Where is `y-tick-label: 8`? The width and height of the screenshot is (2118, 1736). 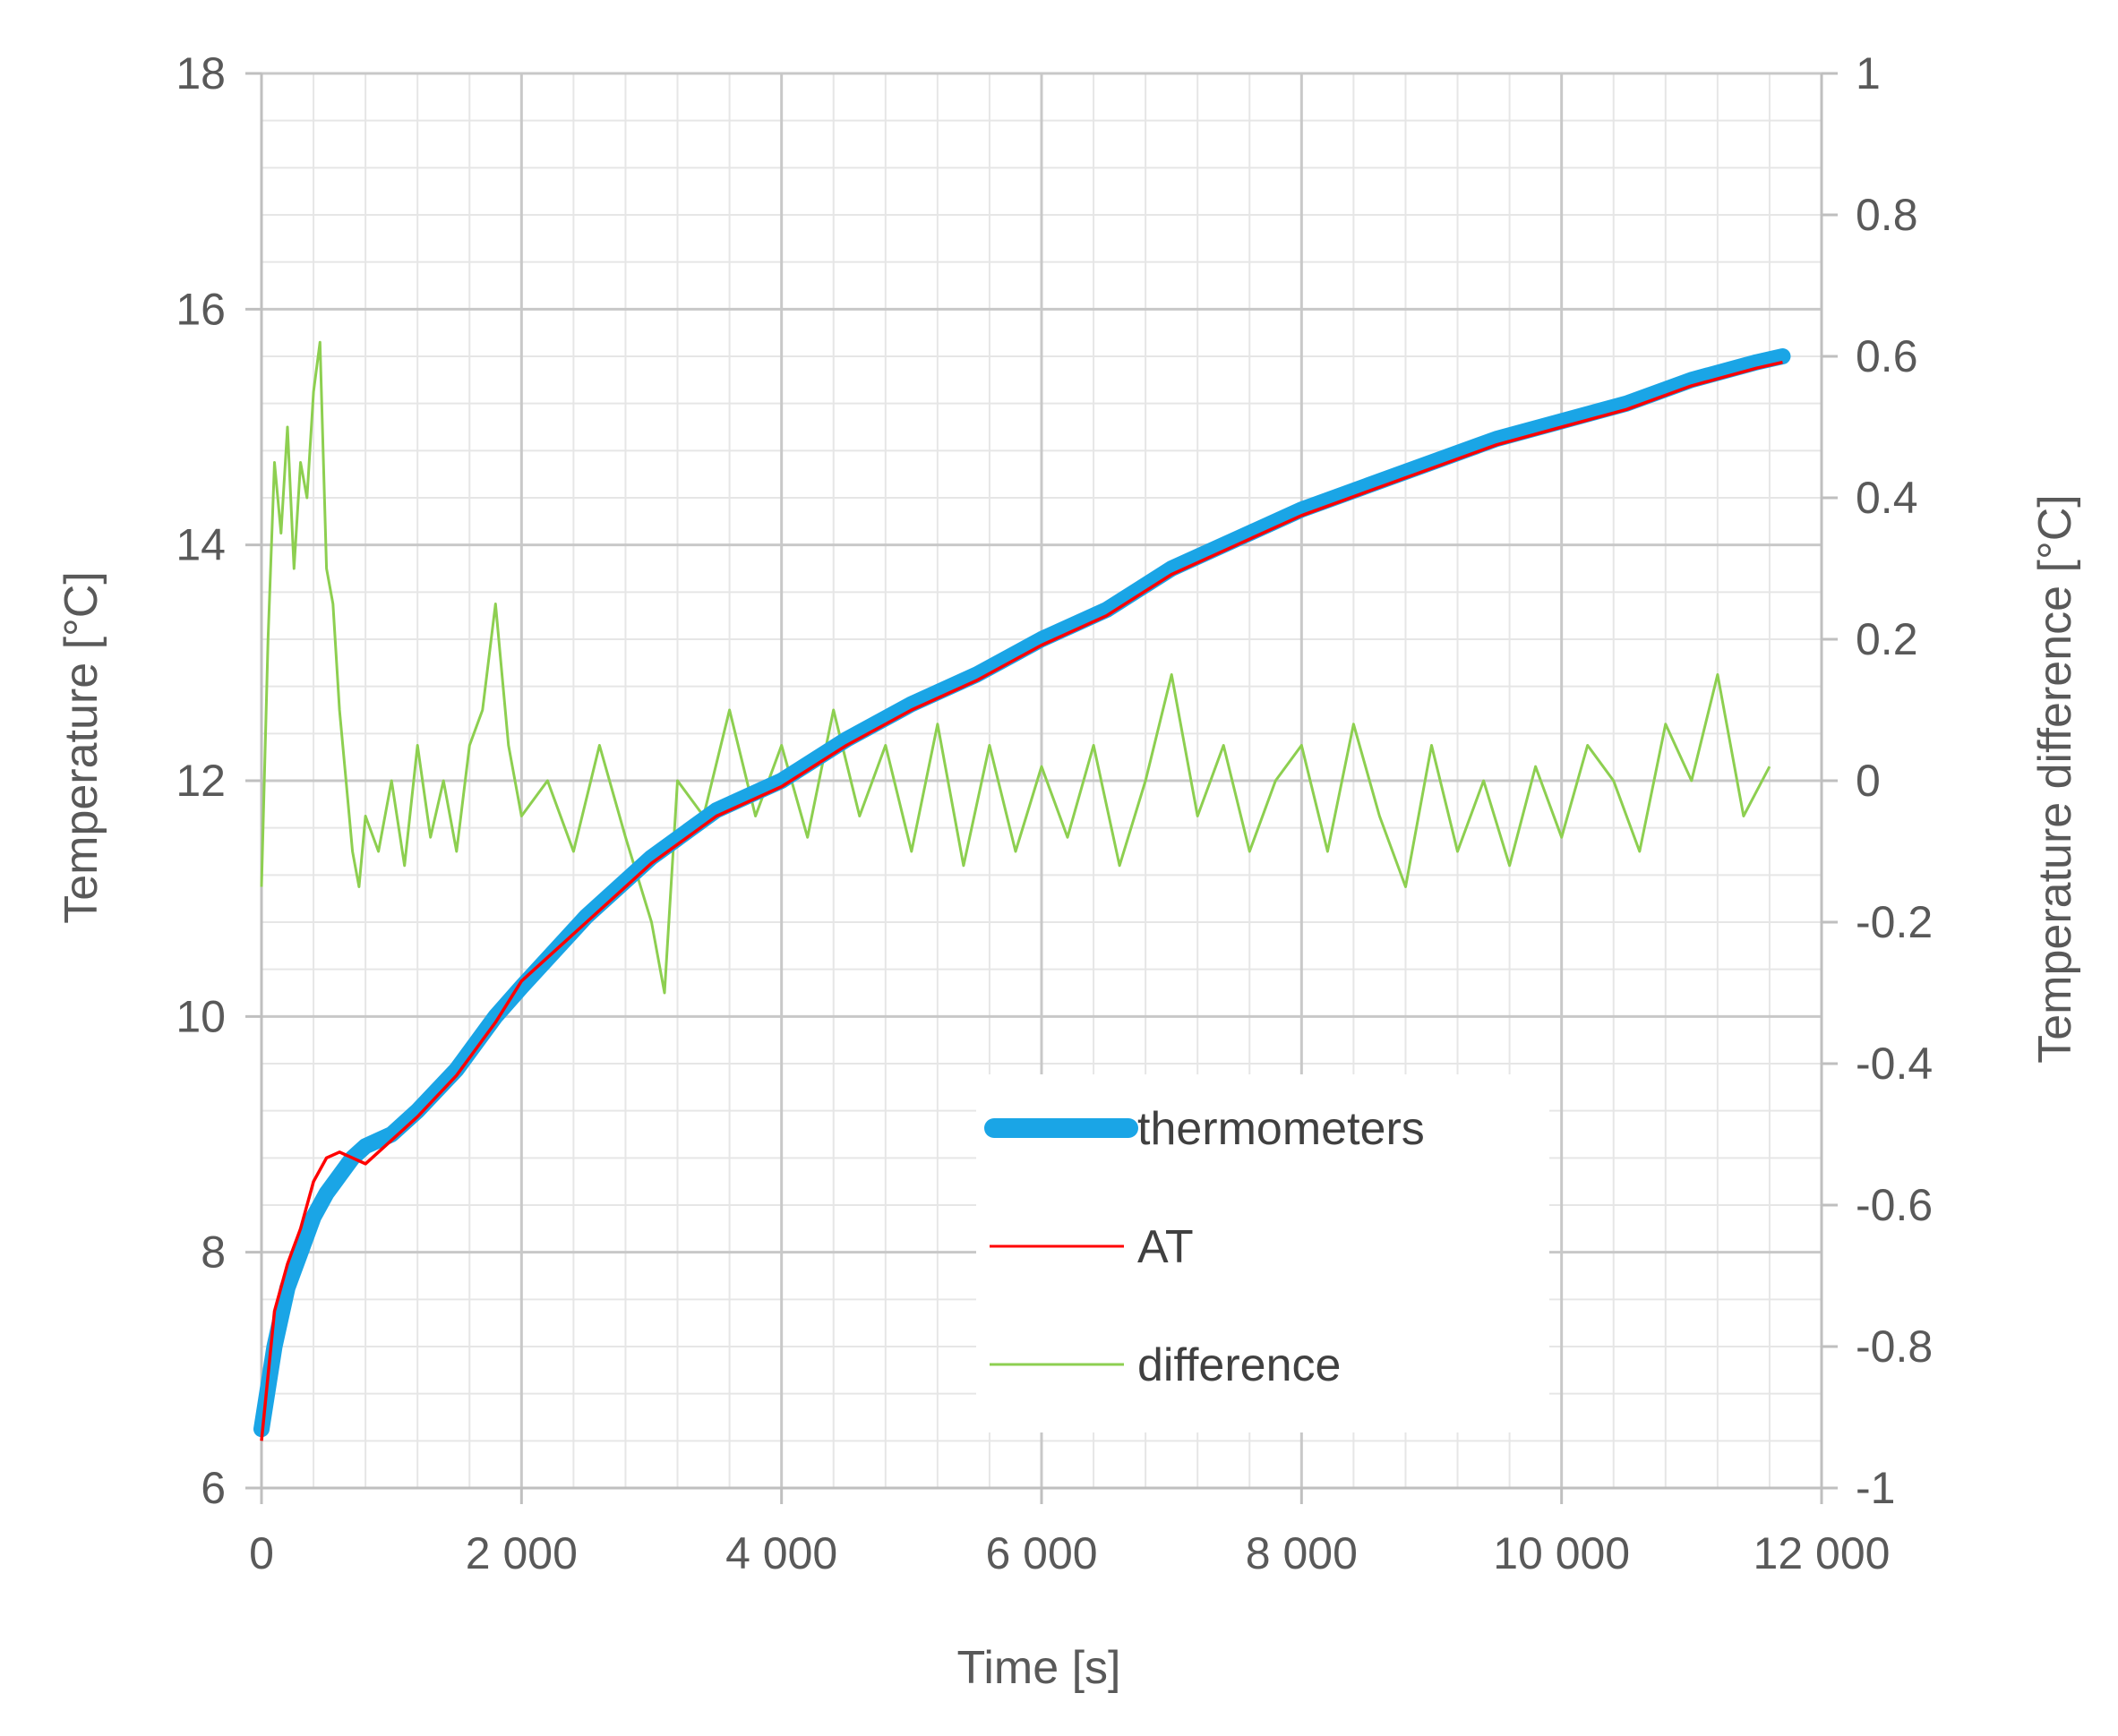
y-tick-label: 8 is located at coordinates (213, 1252).